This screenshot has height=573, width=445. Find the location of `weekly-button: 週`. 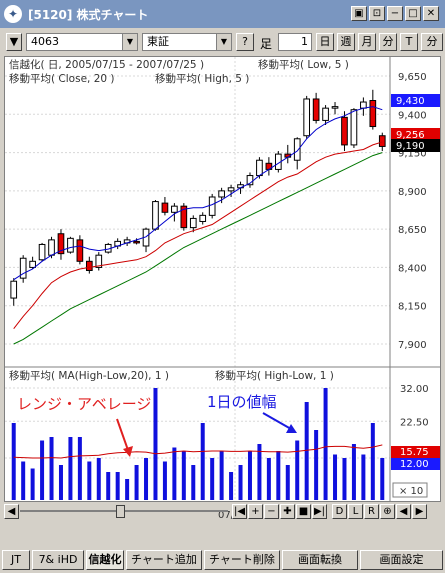

weekly-button: 週 is located at coordinates (346, 42).